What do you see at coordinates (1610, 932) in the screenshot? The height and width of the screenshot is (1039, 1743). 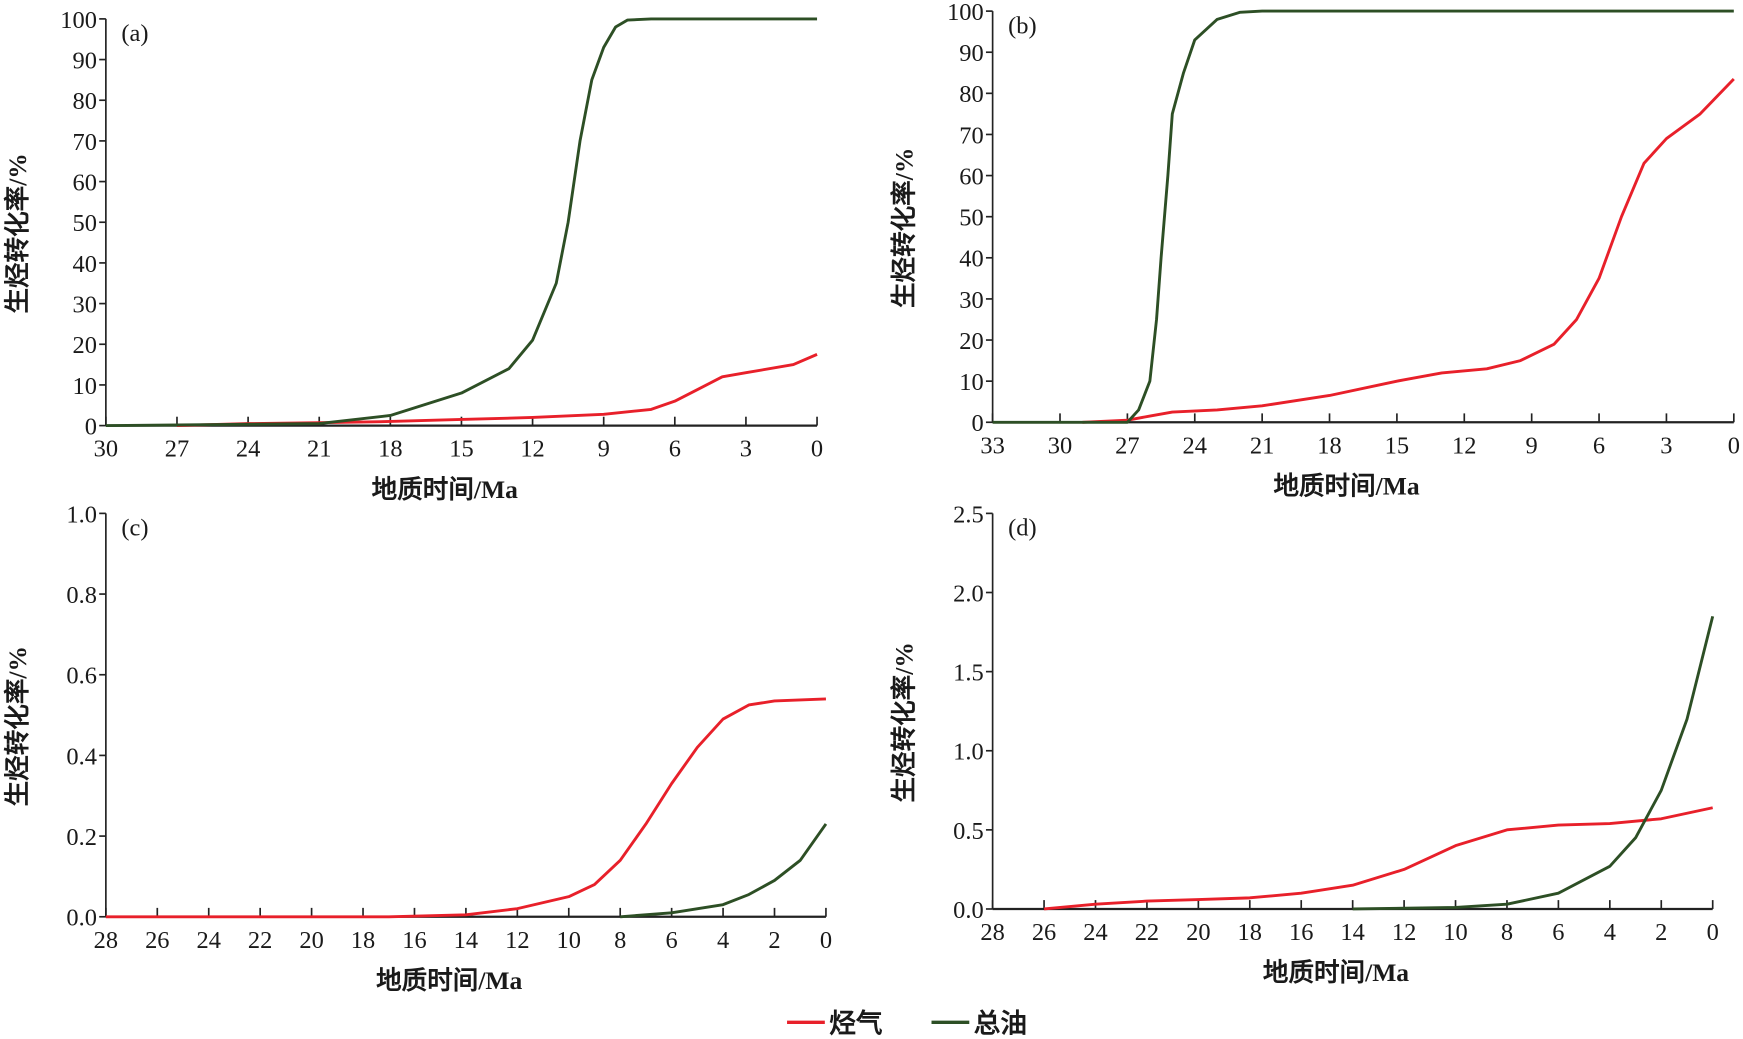 I see `x-tick-label: 4` at bounding box center [1610, 932].